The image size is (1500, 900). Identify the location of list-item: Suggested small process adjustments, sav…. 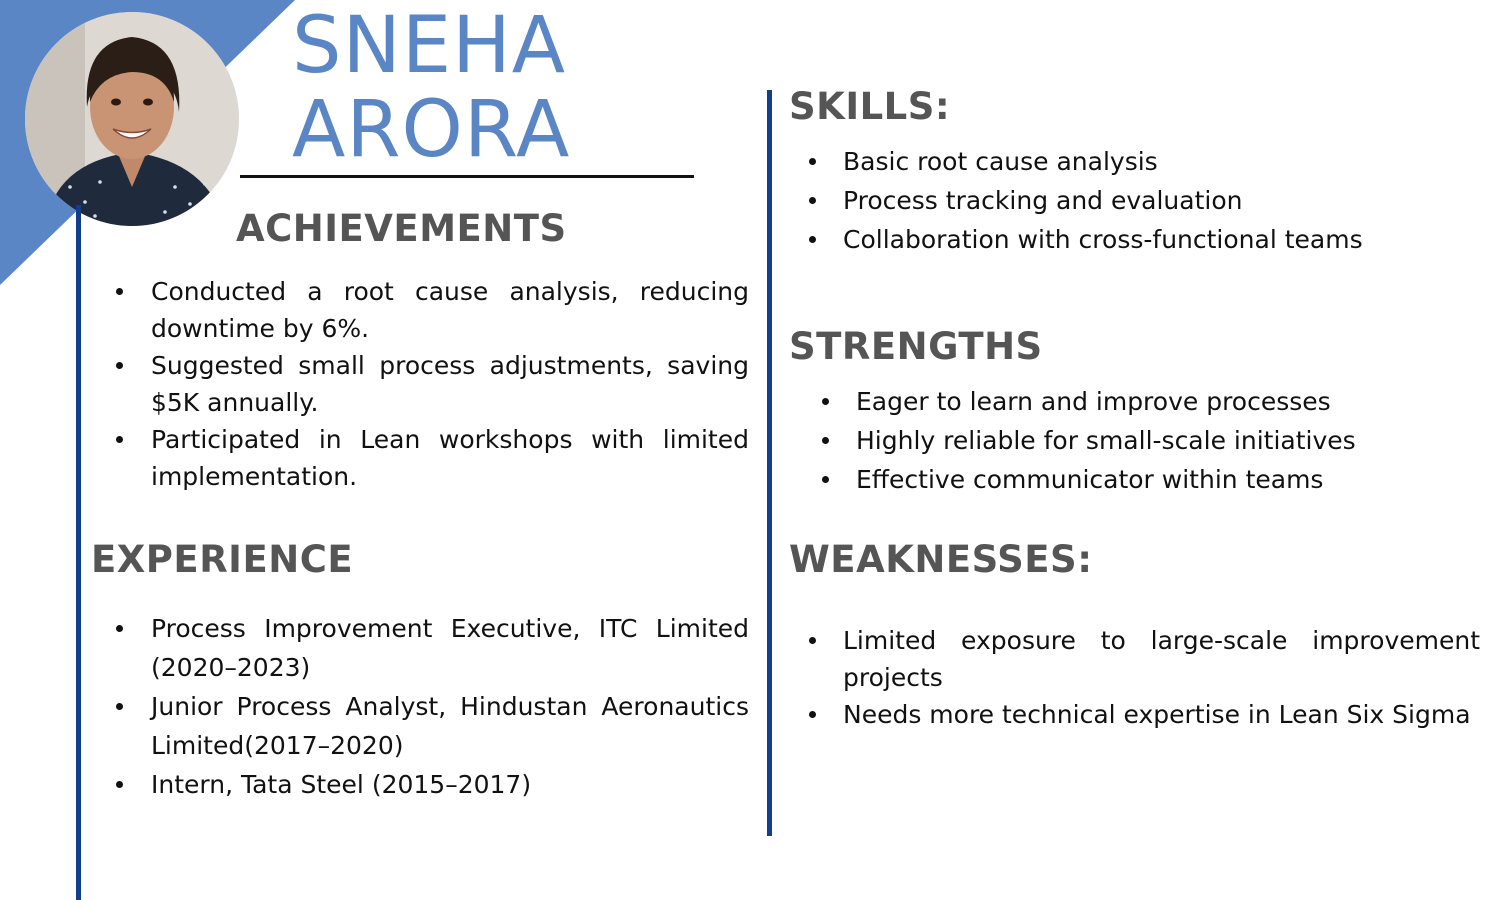
(432, 384).